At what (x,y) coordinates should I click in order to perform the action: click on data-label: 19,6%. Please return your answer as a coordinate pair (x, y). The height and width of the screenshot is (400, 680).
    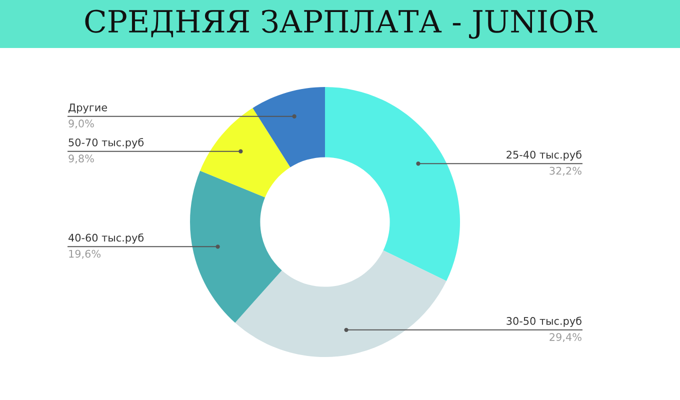
    Looking at the image, I should click on (85, 254).